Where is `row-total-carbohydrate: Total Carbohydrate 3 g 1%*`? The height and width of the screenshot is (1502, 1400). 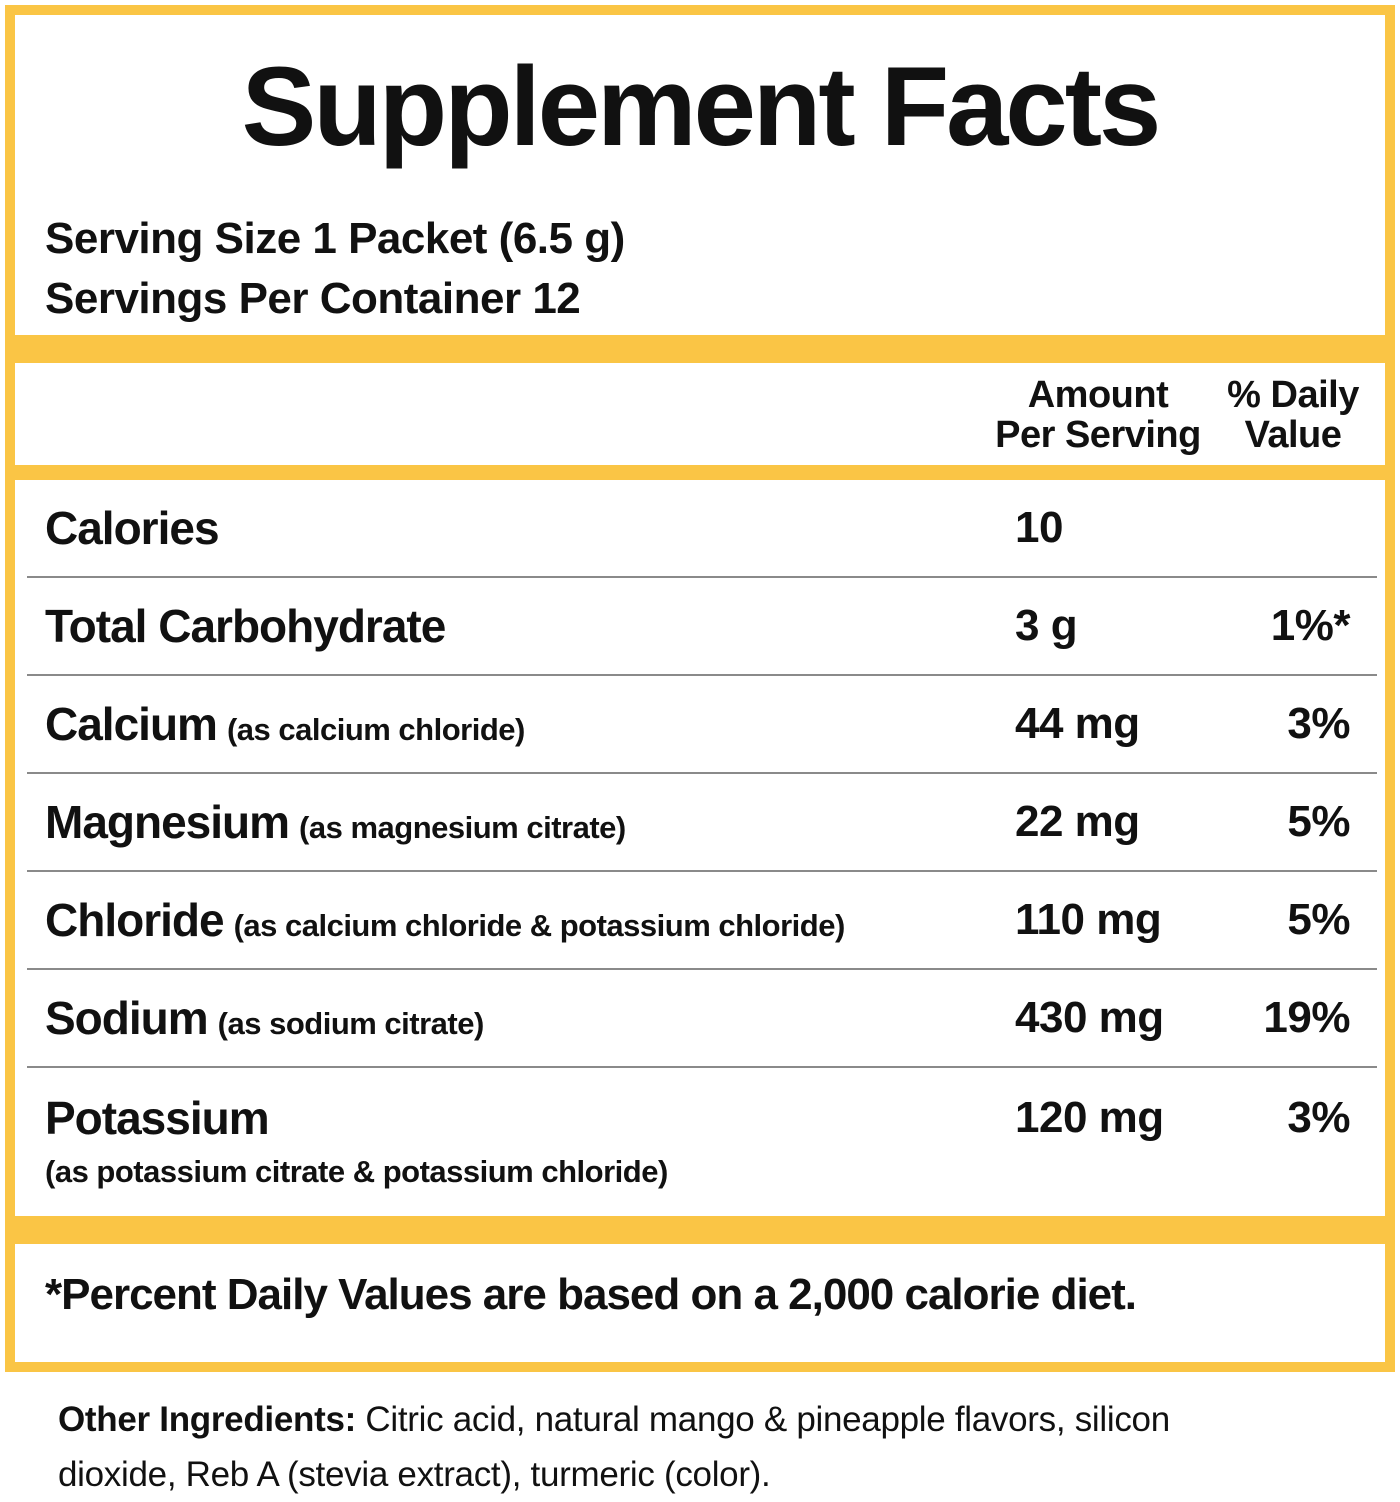
row-total-carbohydrate: Total Carbohydrate 3 g 1%* is located at coordinates (700, 626).